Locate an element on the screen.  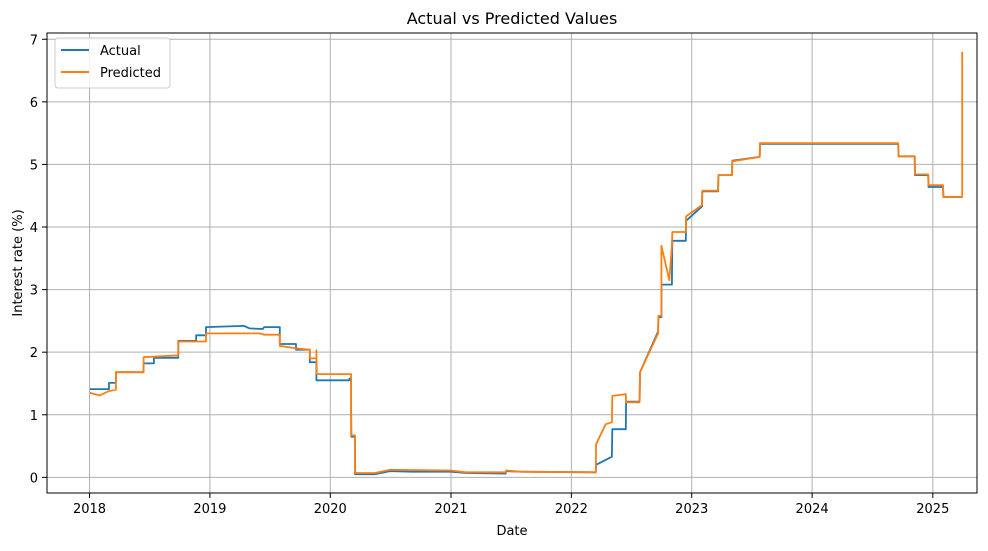
y-tick-label: 3 is located at coordinates (34, 291).